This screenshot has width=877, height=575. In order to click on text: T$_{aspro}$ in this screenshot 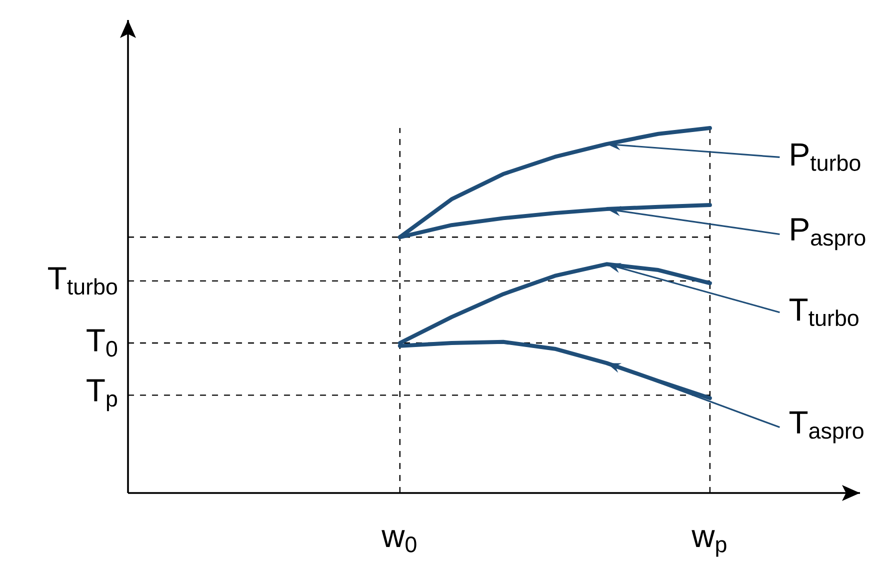, I will do `click(826, 427)`.